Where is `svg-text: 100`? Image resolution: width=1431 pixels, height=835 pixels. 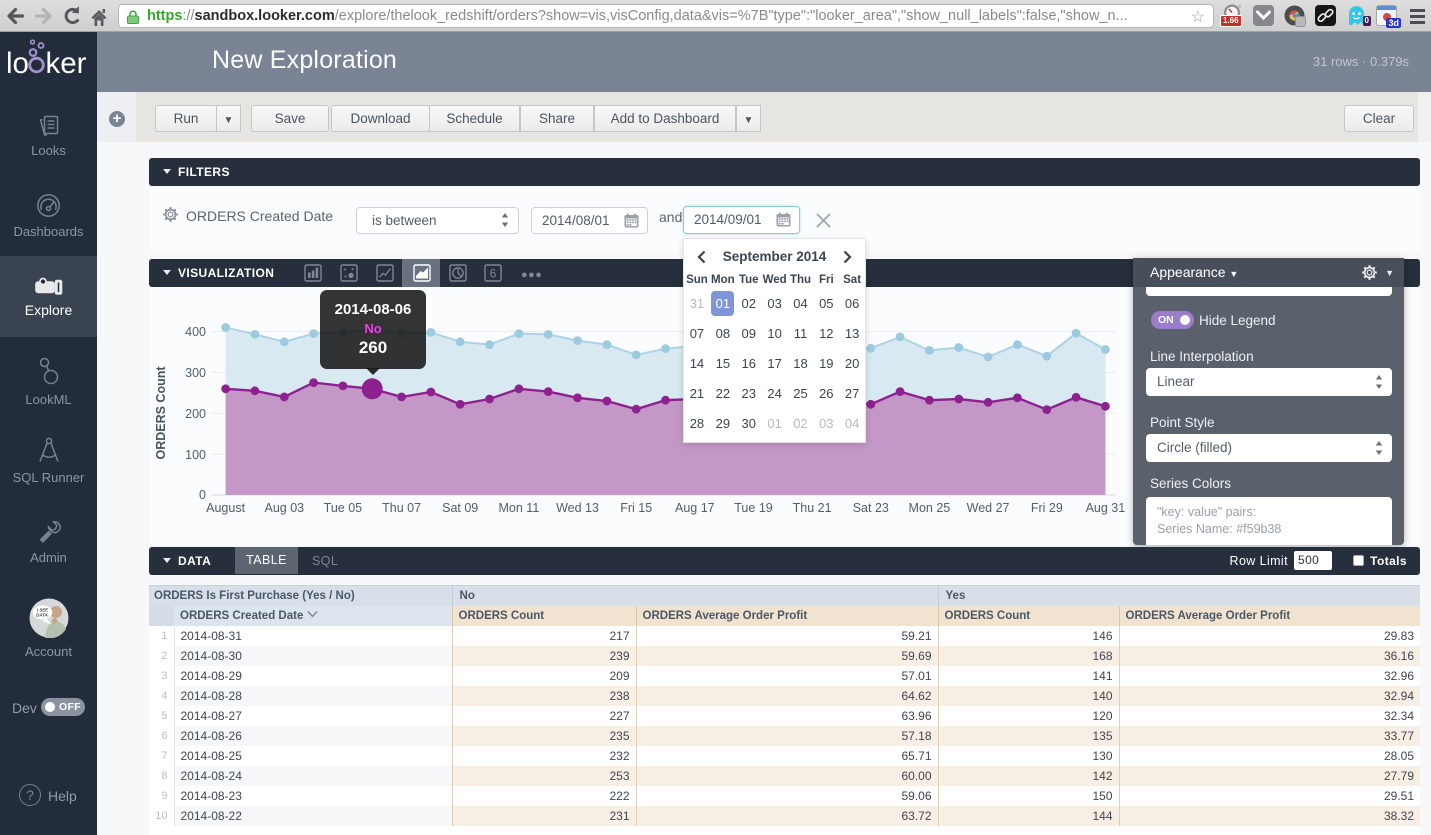
svg-text: 100 is located at coordinates (195, 455).